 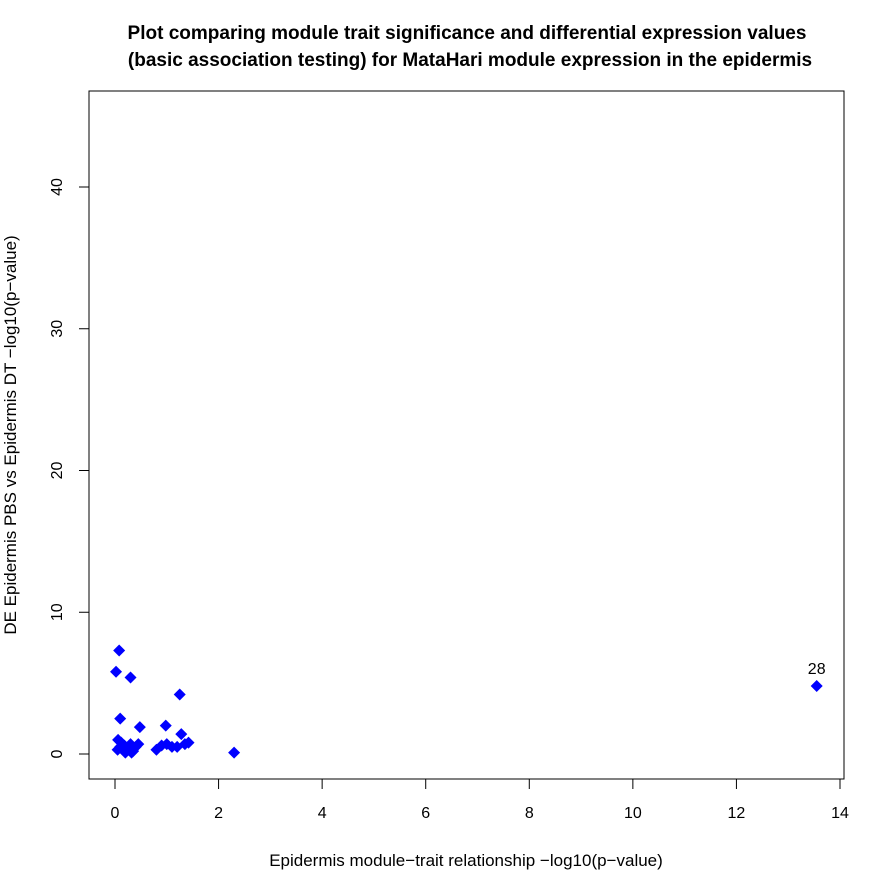 I want to click on y-tick-label: 40, so click(x=57, y=187).